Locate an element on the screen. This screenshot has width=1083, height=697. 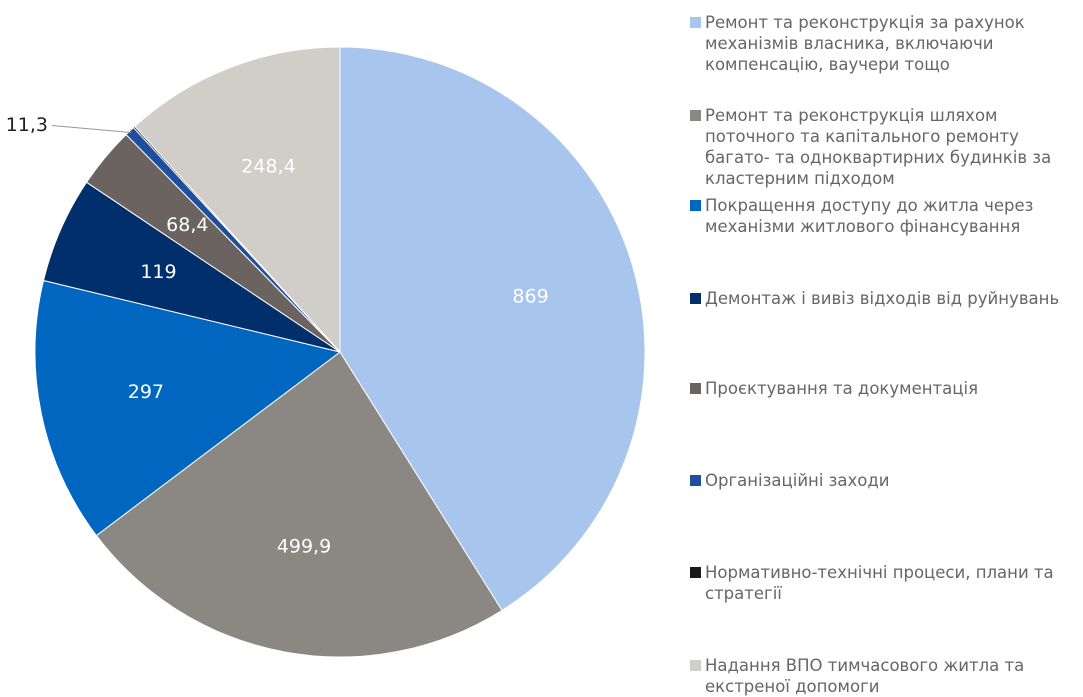
data-label: 248,4 is located at coordinates (268, 167).